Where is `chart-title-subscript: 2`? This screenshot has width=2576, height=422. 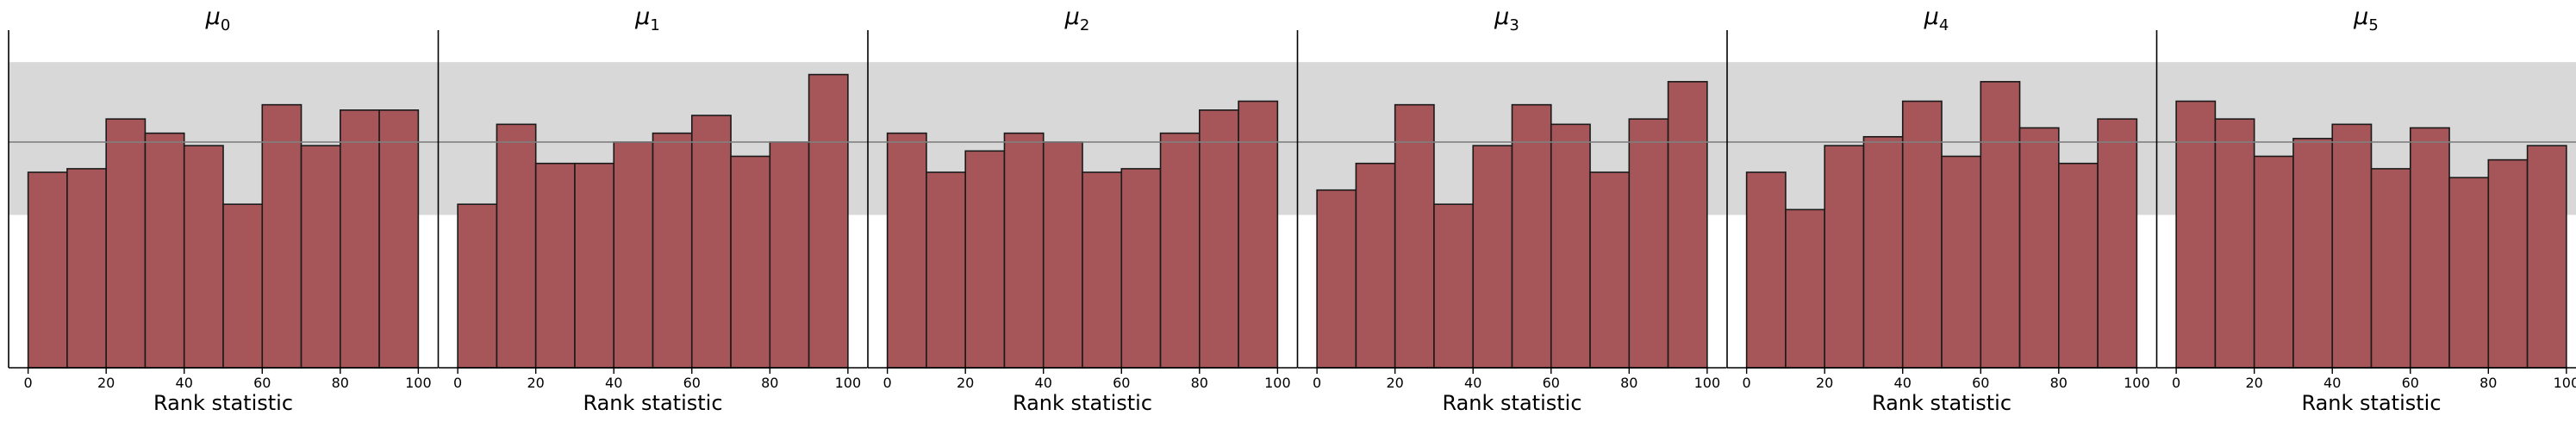 chart-title-subscript: 2 is located at coordinates (1084, 25).